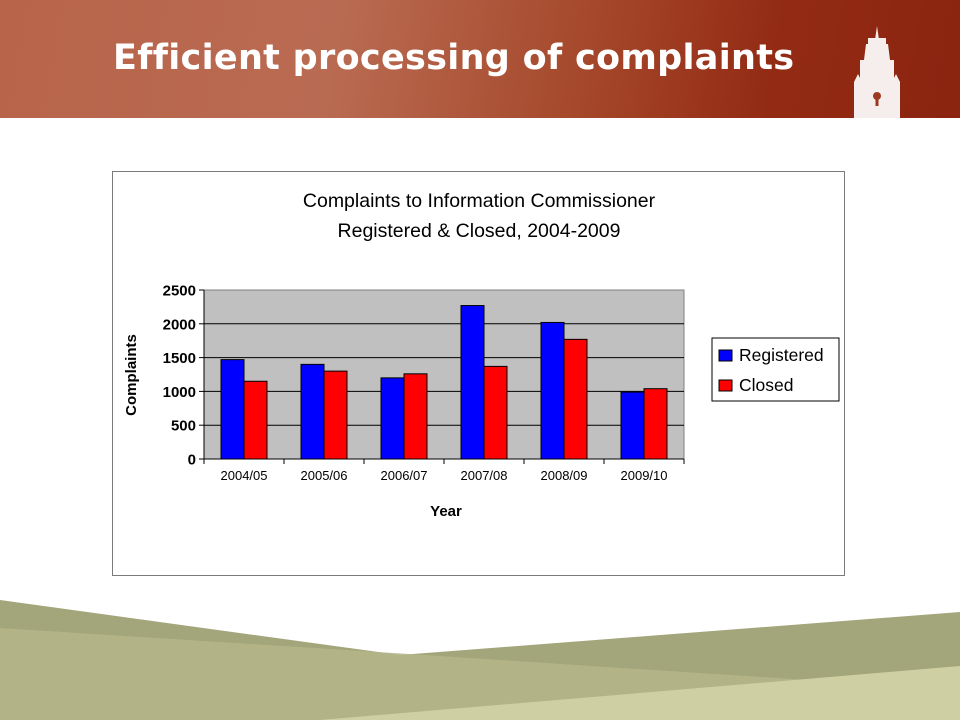 The height and width of the screenshot is (720, 960). Describe the element at coordinates (766, 385) in the screenshot. I see `legend-label-closed: Closed` at that location.